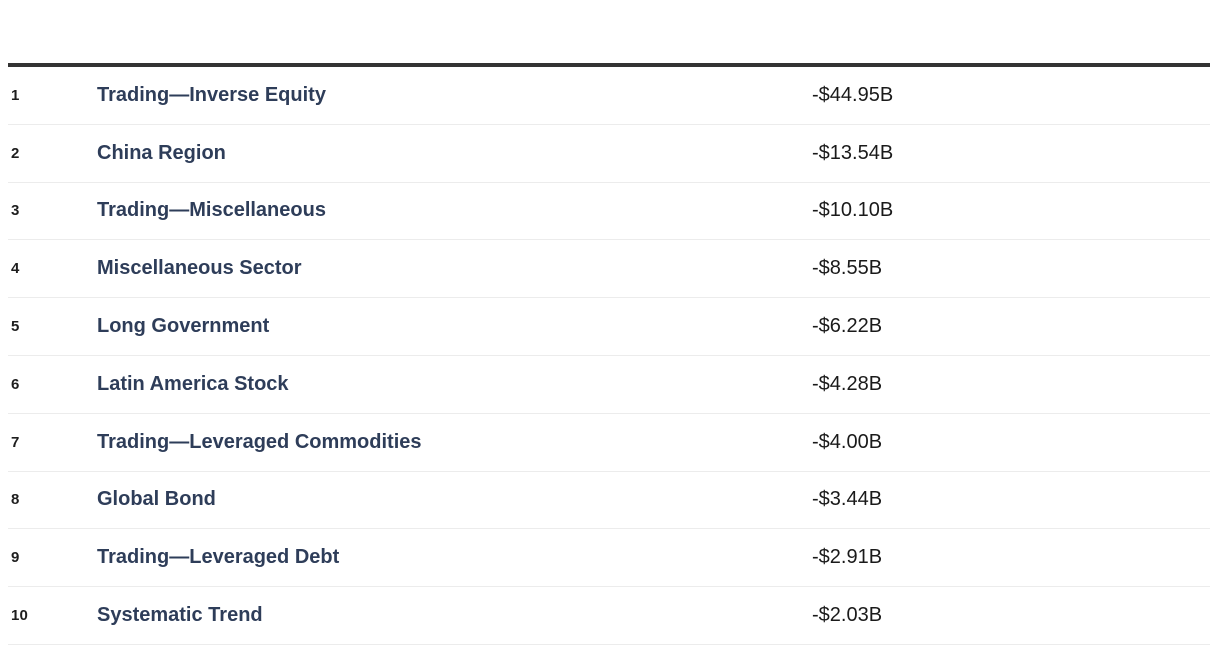  What do you see at coordinates (218, 557) in the screenshot?
I see `row-category-link: Trading—Leveraged Debt` at bounding box center [218, 557].